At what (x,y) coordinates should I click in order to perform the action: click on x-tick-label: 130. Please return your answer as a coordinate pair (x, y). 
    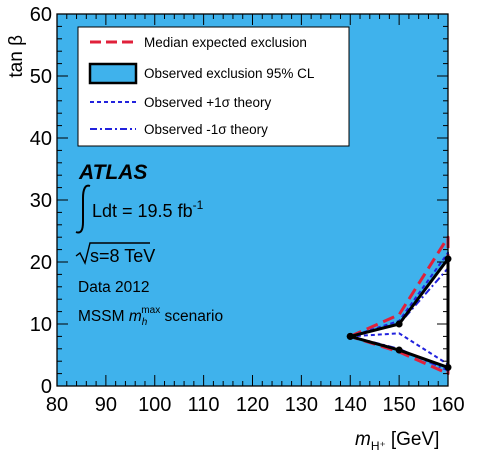
    Looking at the image, I should click on (301, 405).